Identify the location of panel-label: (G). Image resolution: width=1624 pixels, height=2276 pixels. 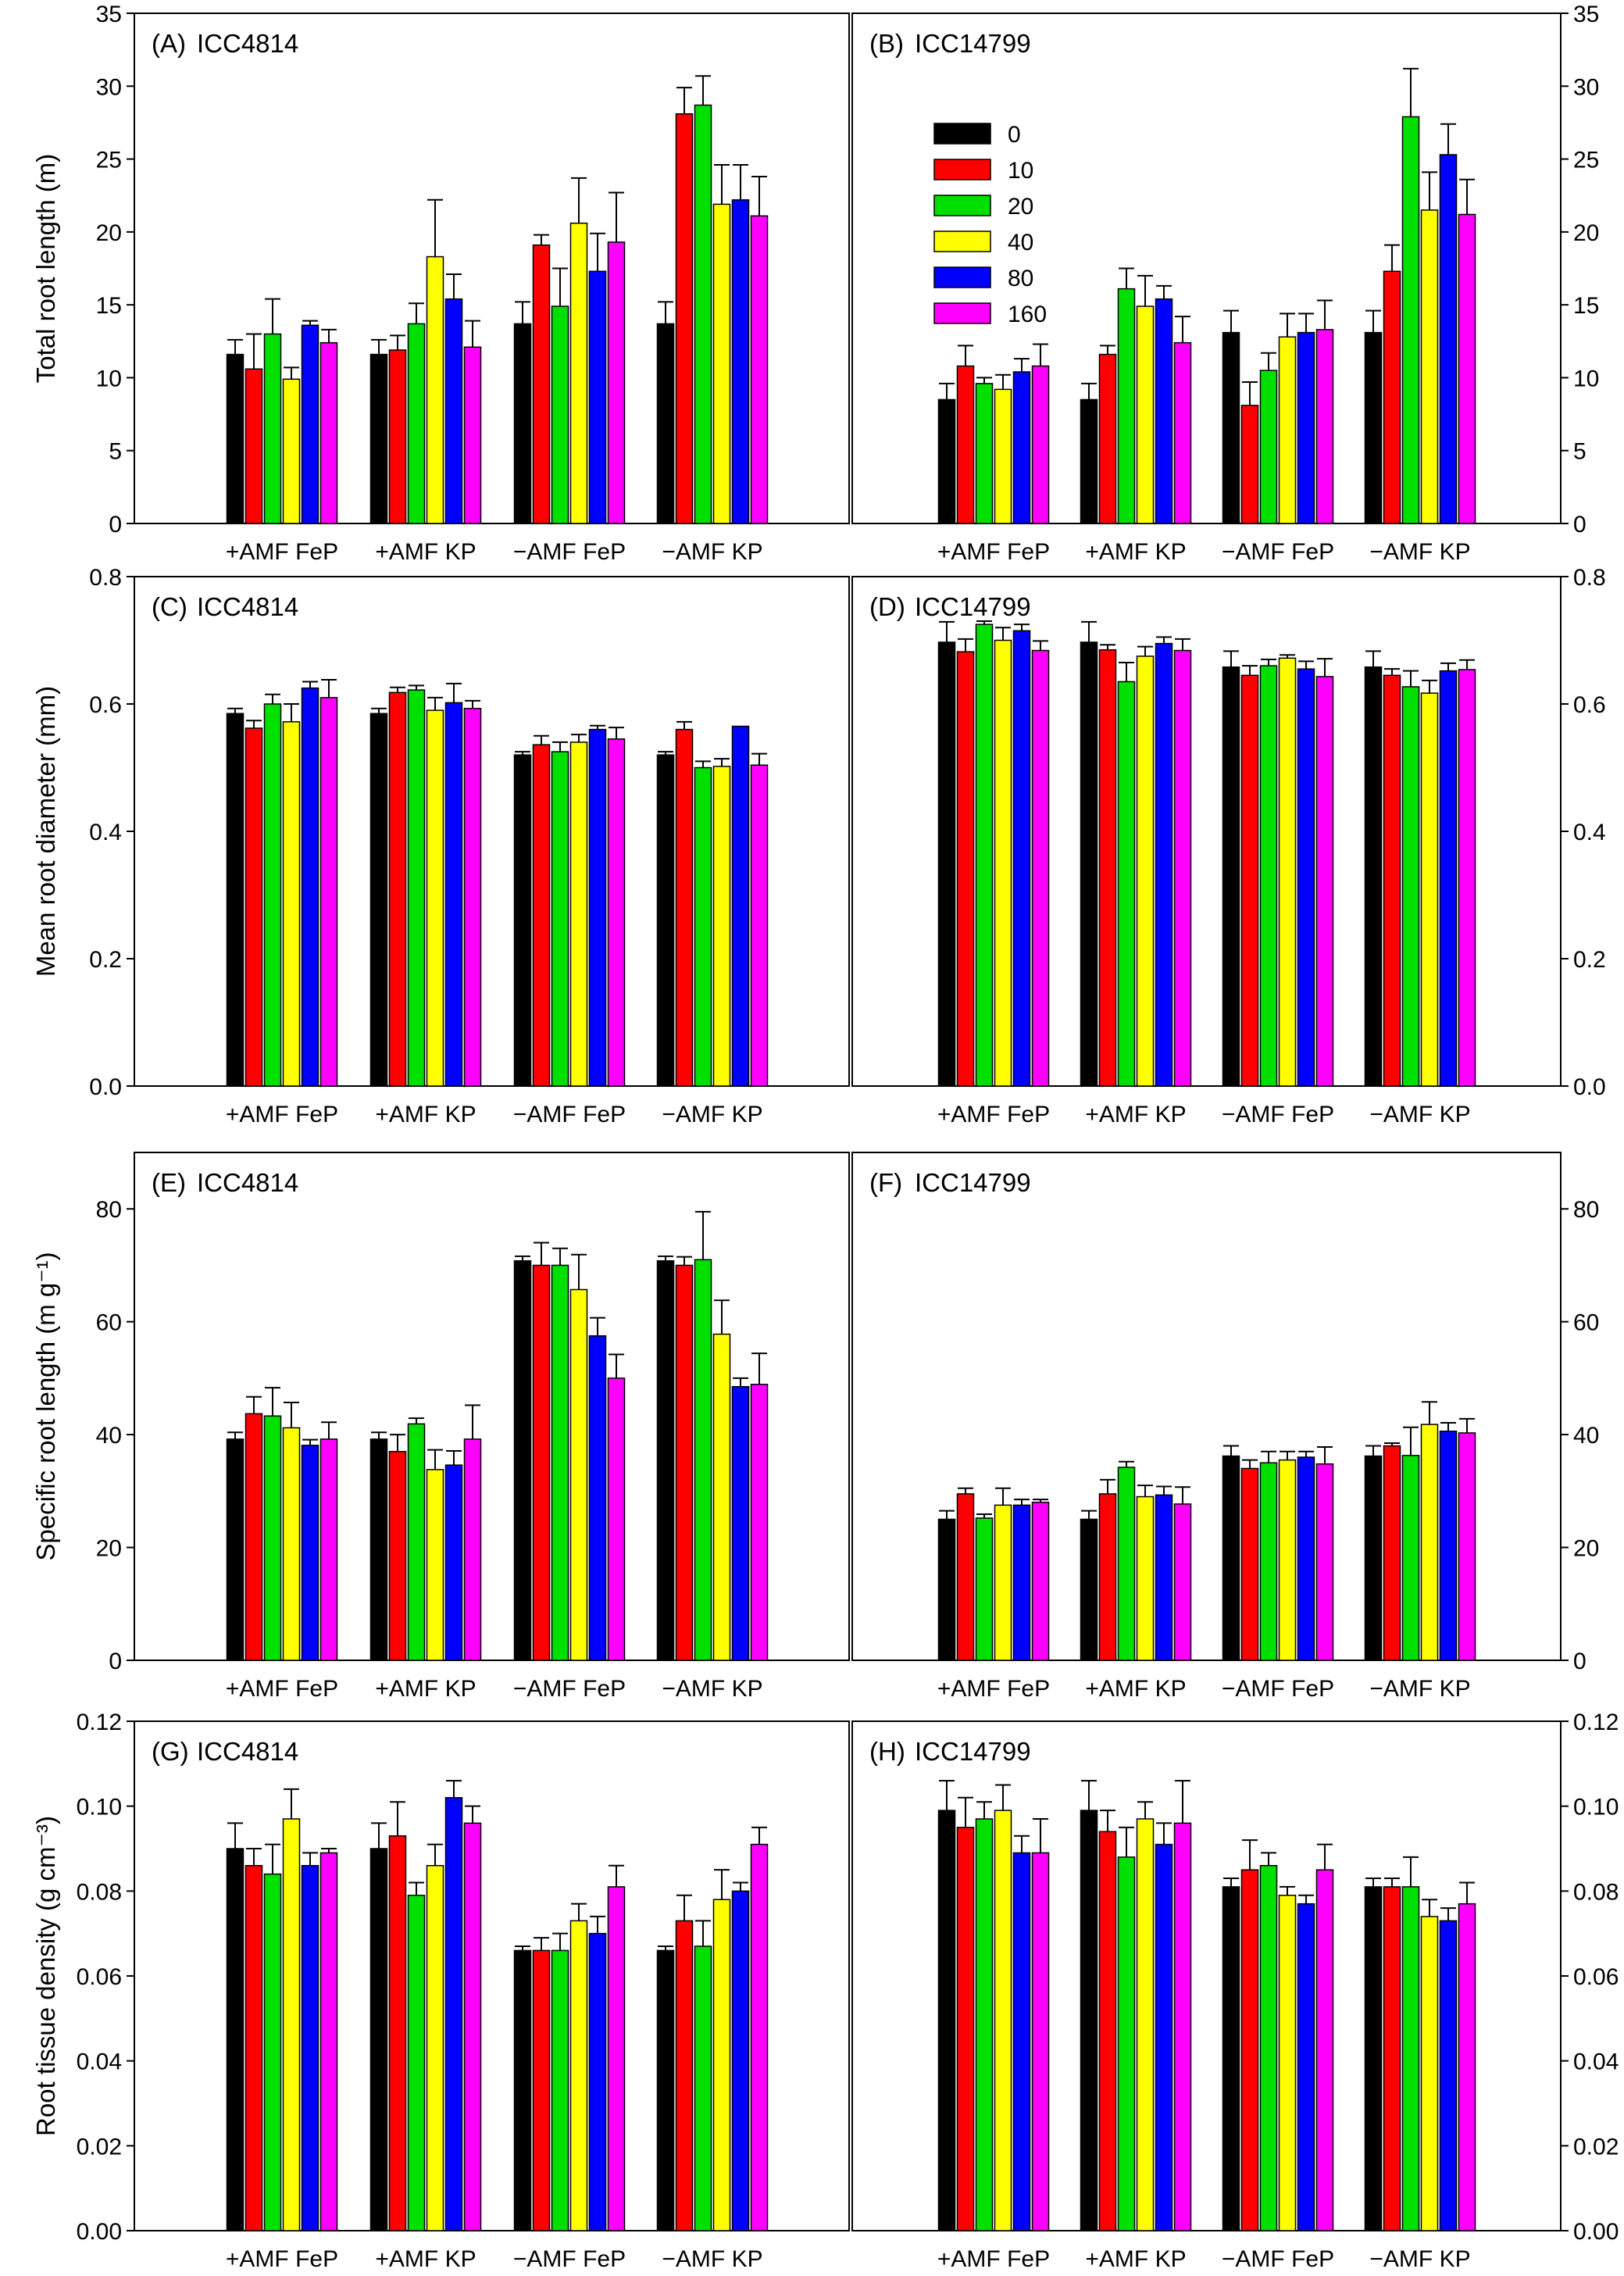
(170, 1751).